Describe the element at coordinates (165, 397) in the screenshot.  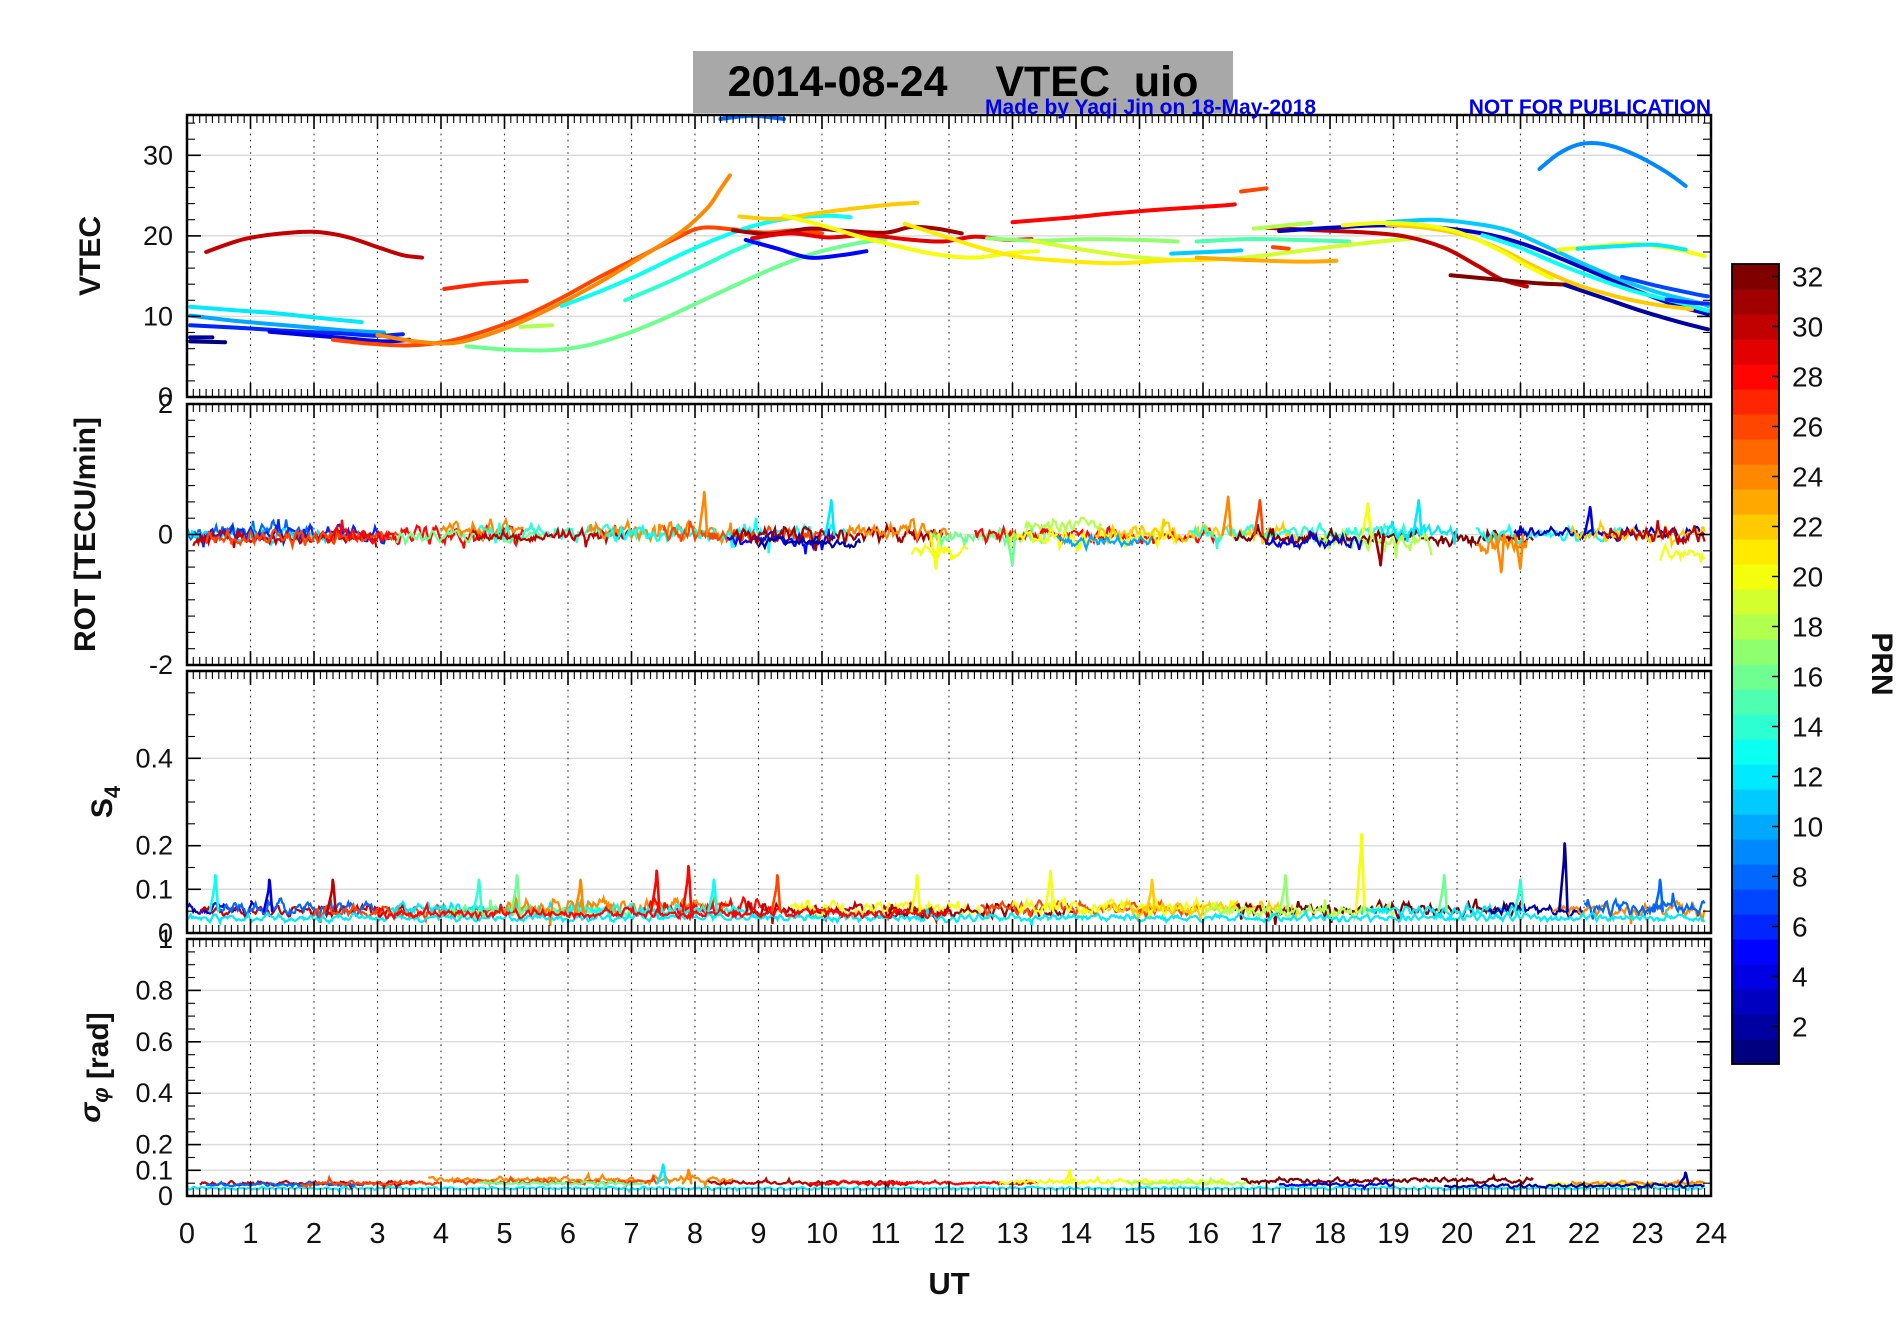
I see `ytick-label-vtec: 0` at that location.